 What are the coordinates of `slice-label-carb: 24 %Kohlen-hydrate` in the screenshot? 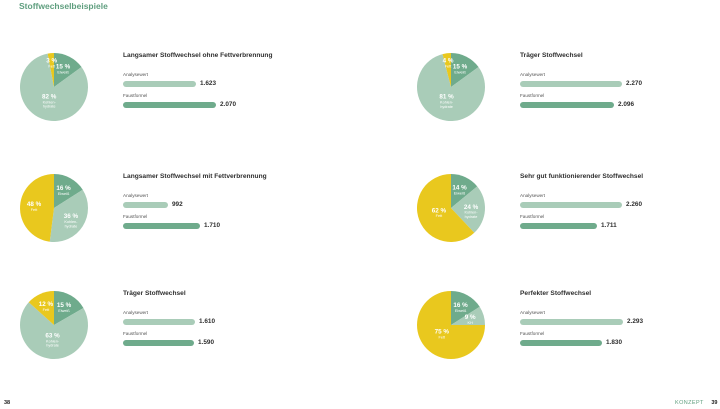 It's located at (471, 211).